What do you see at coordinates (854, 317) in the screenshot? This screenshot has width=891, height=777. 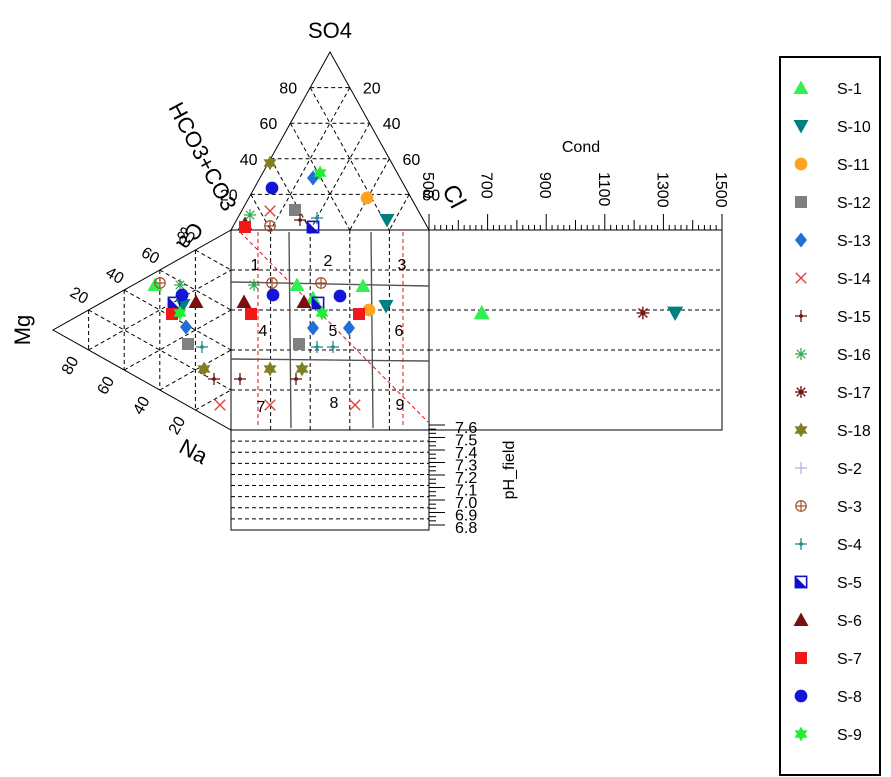 I see `legend-label: S-15` at bounding box center [854, 317].